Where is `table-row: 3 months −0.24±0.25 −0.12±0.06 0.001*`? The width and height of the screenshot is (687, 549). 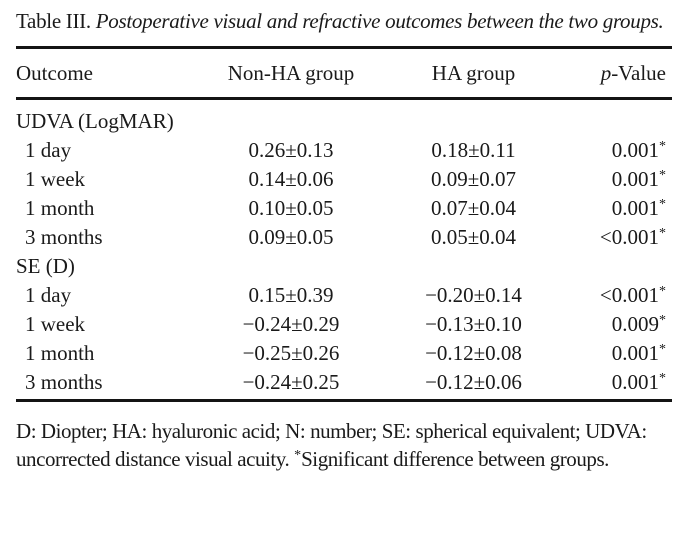 table-row: 3 months −0.24±0.25 −0.12±0.06 0.001* is located at coordinates (344, 382).